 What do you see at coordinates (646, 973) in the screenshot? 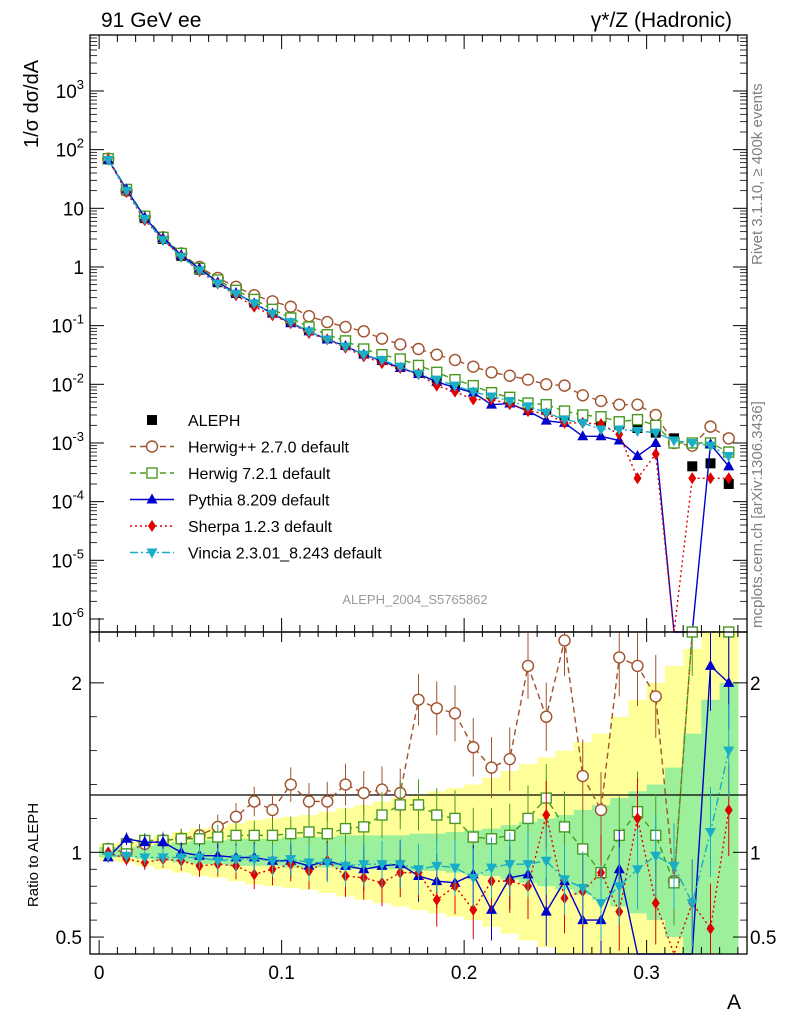
I see `x-tick-label: 0.3` at bounding box center [646, 973].